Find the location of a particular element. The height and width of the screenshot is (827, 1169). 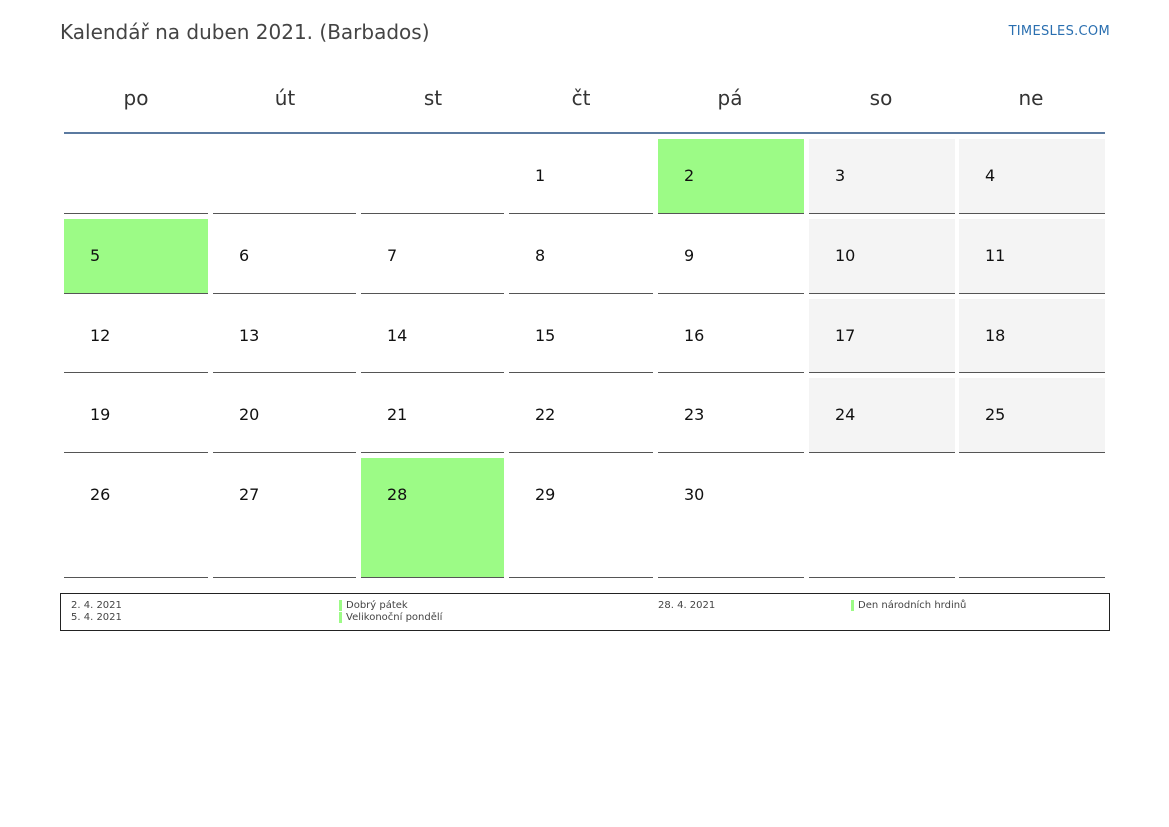

brand-link: TIMESLES.COM is located at coordinates (1059, 31).